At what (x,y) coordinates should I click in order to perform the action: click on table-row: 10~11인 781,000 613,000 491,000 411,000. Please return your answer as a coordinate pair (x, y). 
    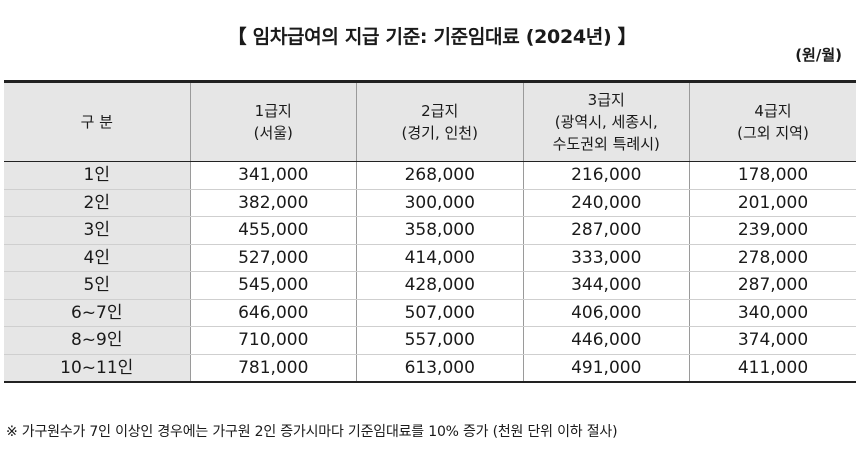
    Looking at the image, I should click on (430, 368).